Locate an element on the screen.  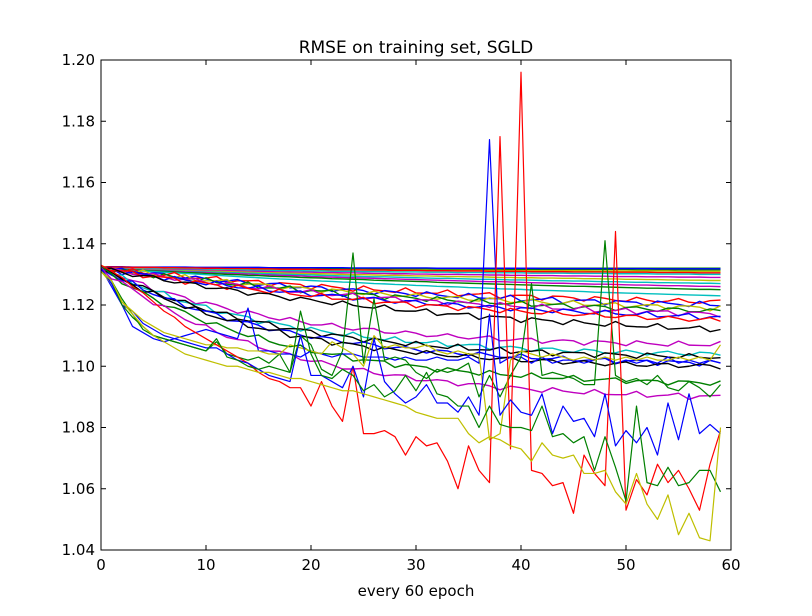
y-tick-label: 1.16 is located at coordinates (78, 183).